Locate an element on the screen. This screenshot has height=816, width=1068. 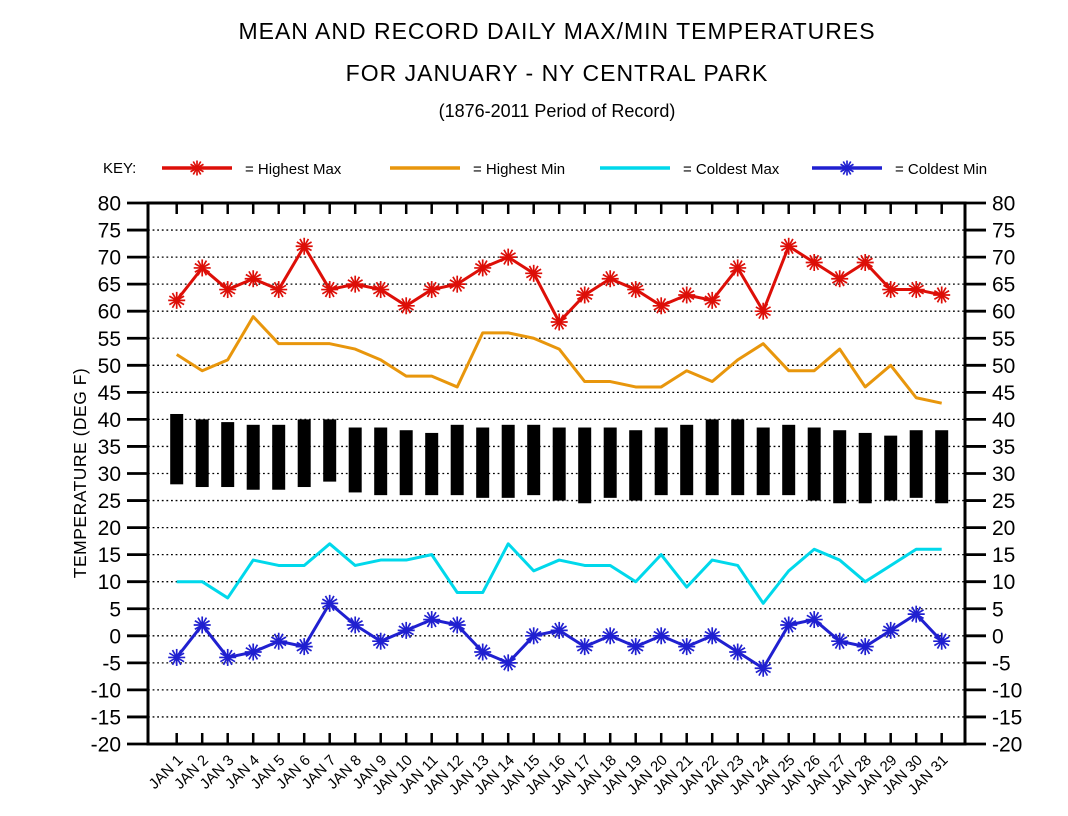
y-axis-tick-label-left: 80 is located at coordinates (109, 204).